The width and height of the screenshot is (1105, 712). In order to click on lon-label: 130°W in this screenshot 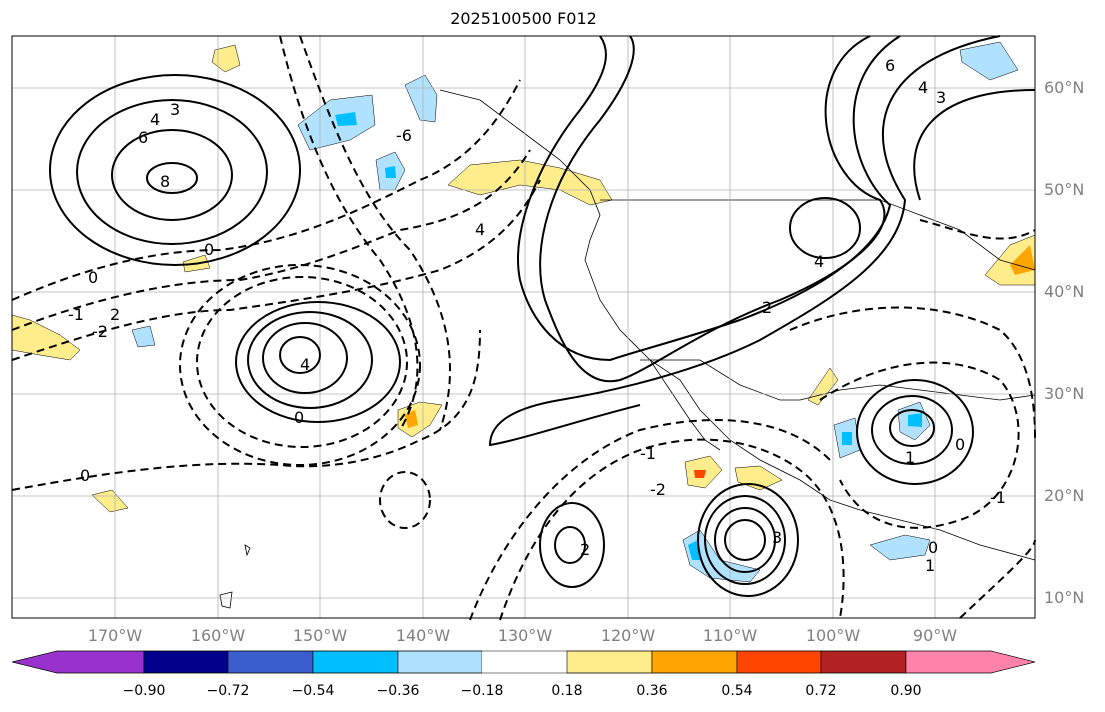, I will do `click(525, 635)`.